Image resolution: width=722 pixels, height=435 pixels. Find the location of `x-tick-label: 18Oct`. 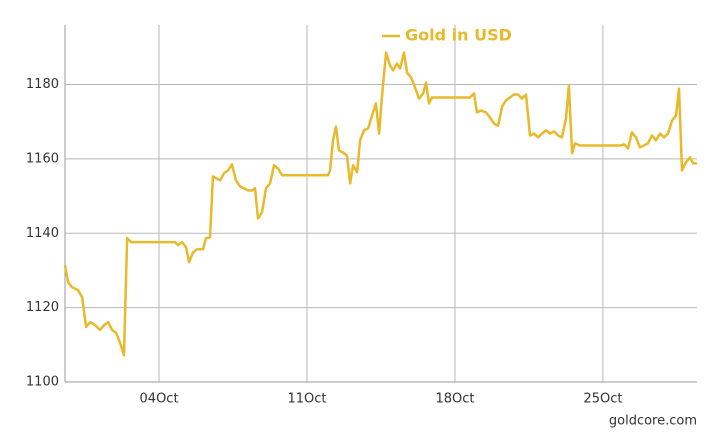

x-tick-label: 18Oct is located at coordinates (454, 399).